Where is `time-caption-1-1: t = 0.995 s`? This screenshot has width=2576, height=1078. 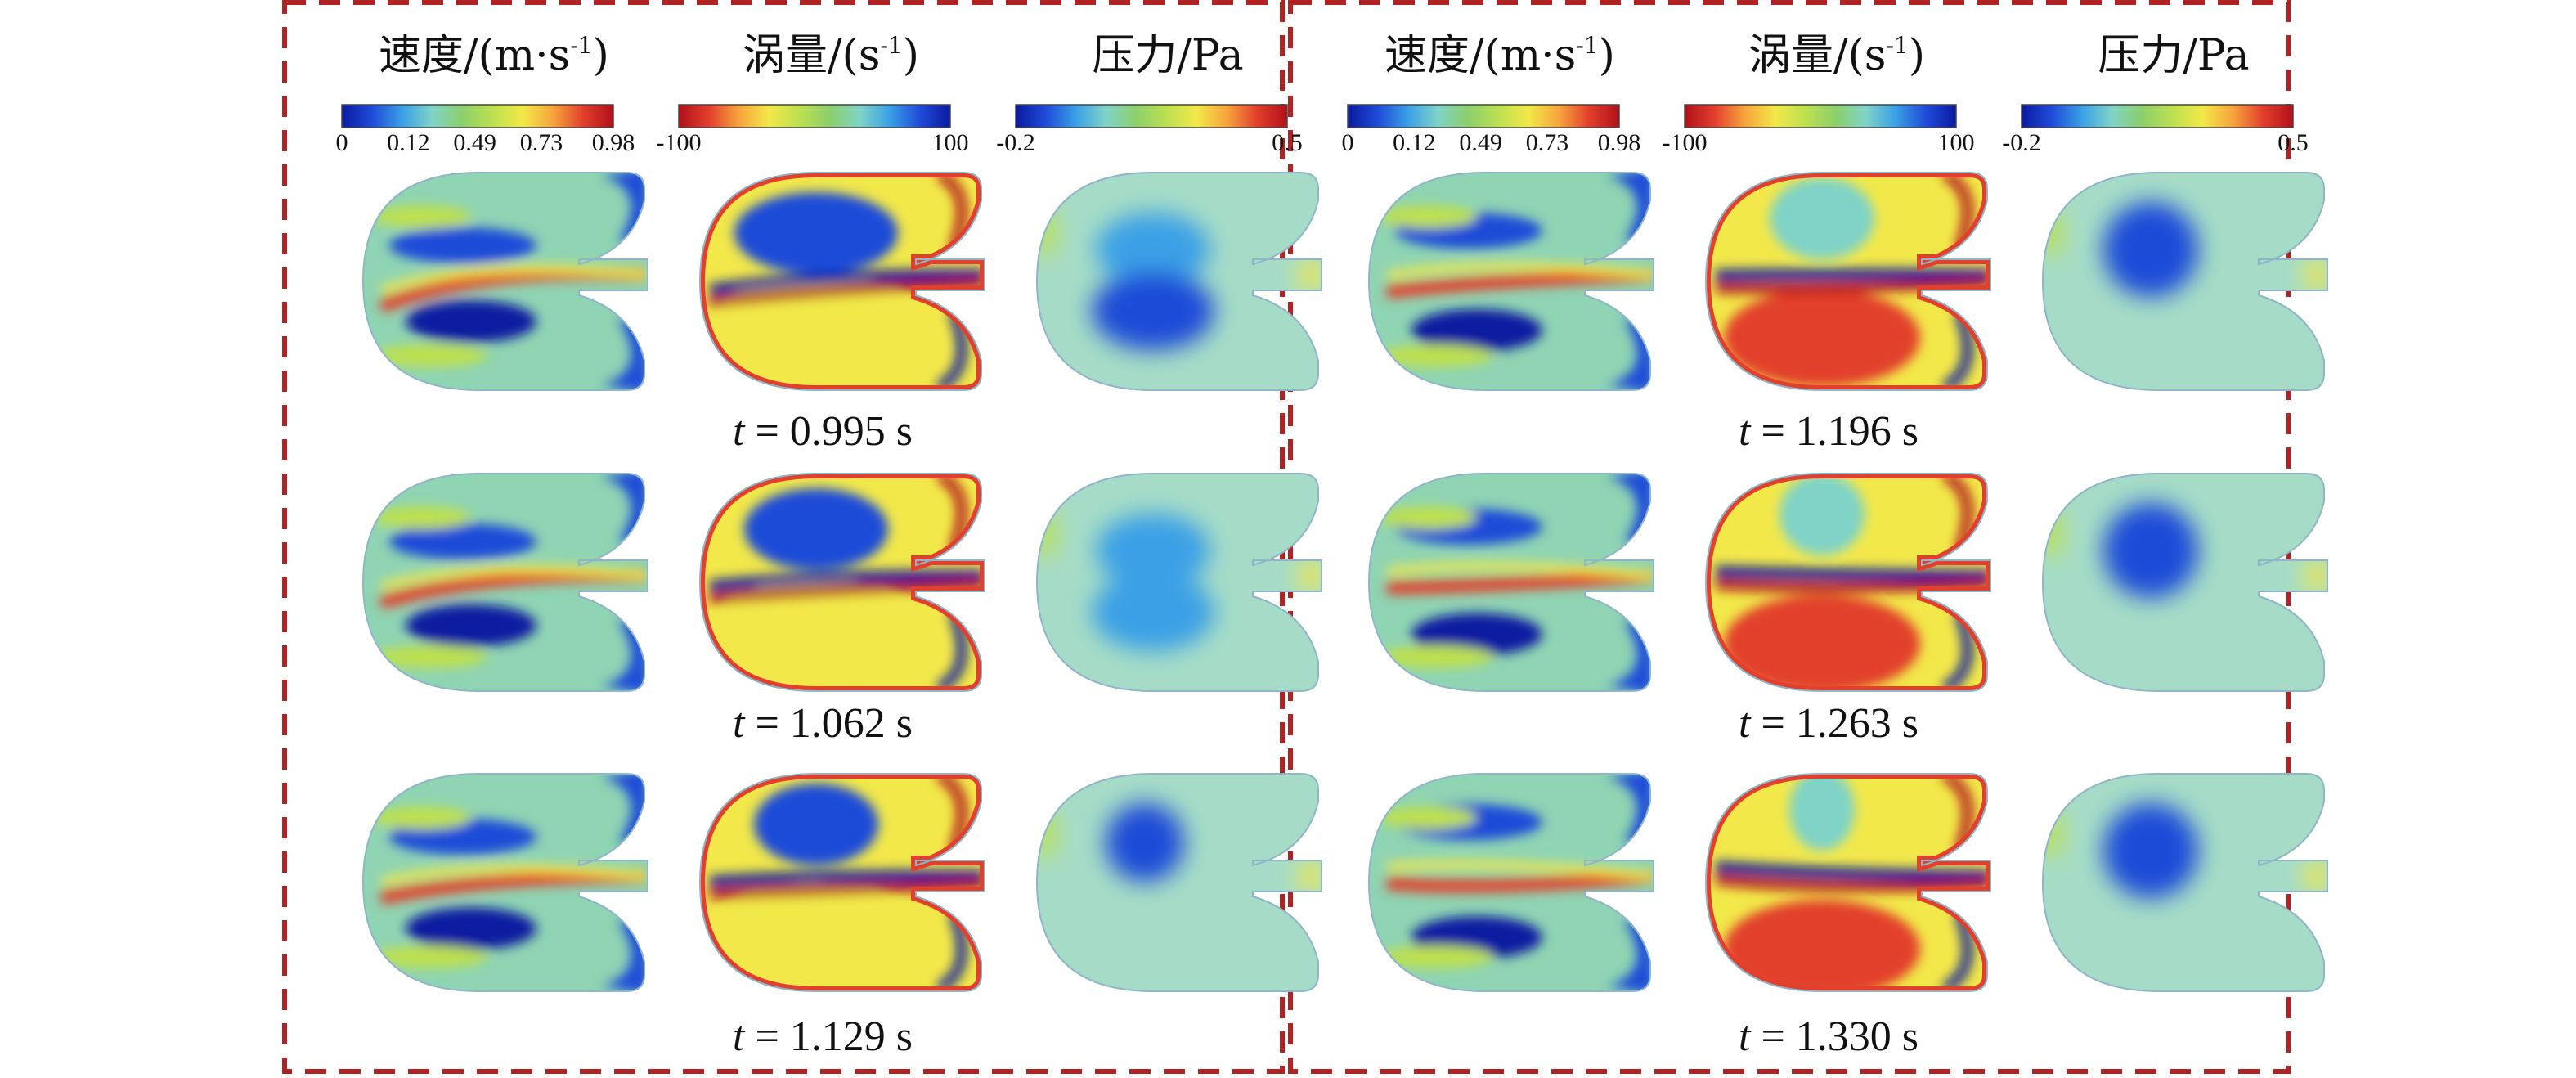
time-caption-1-1: t = 0.995 s is located at coordinates (823, 431).